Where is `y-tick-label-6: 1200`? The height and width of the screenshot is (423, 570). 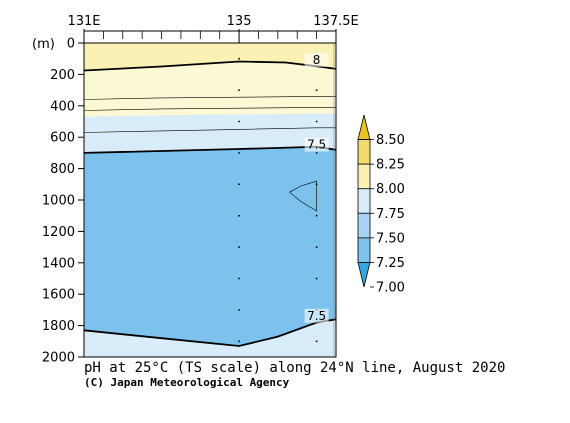 y-tick-label-6: 1200 is located at coordinates (58, 232).